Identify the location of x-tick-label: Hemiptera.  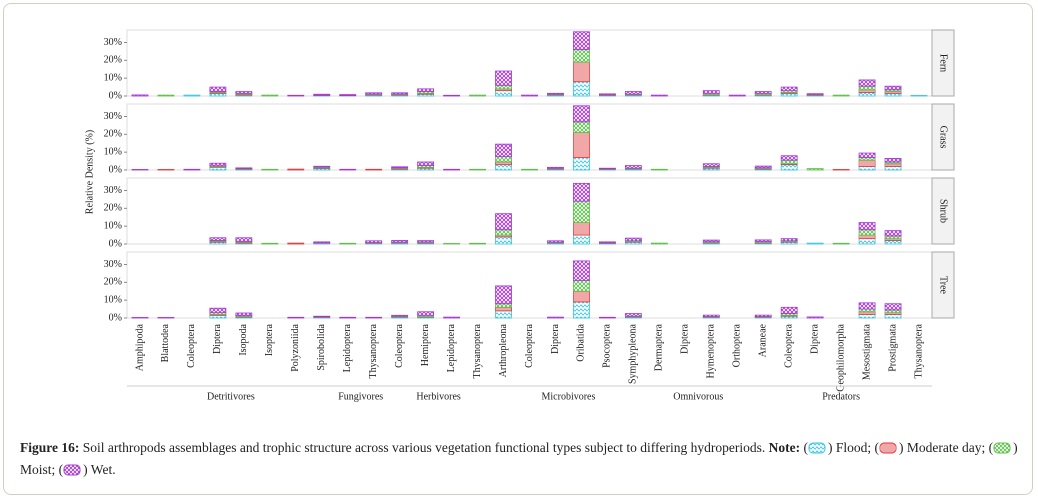
(425, 344).